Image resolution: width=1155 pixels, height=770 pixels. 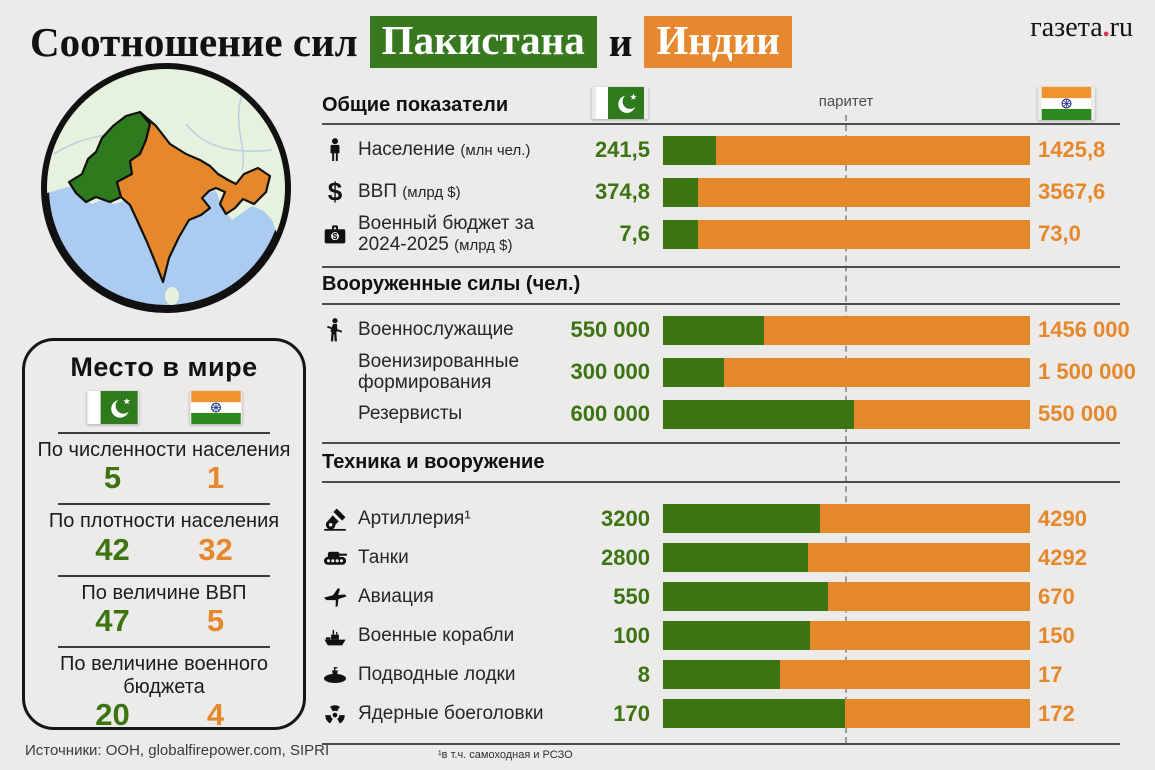 I want to click on rank-values: 42 32, so click(x=164, y=549).